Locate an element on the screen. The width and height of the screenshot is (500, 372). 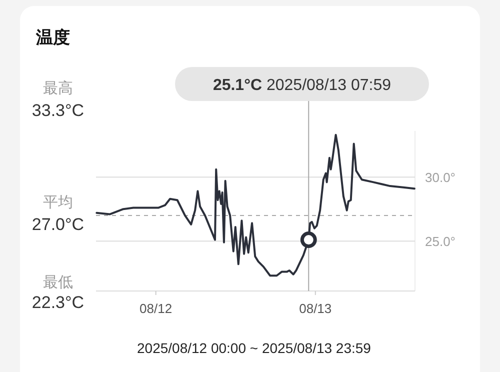
y-tick-label: 25.0° is located at coordinates (440, 242).